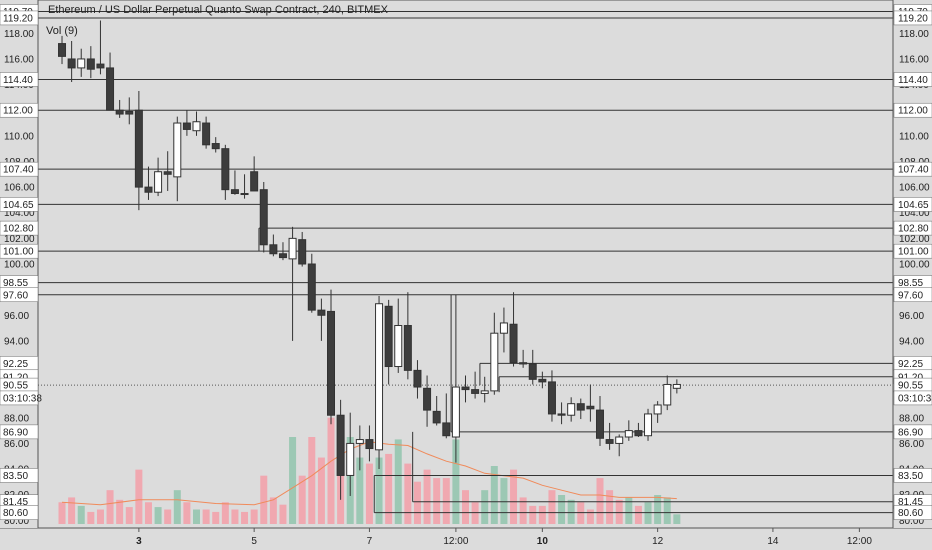 This screenshot has height=550, width=932. What do you see at coordinates (15, 513) in the screenshot?
I see `price-tag-label-left: 80.60` at bounding box center [15, 513].